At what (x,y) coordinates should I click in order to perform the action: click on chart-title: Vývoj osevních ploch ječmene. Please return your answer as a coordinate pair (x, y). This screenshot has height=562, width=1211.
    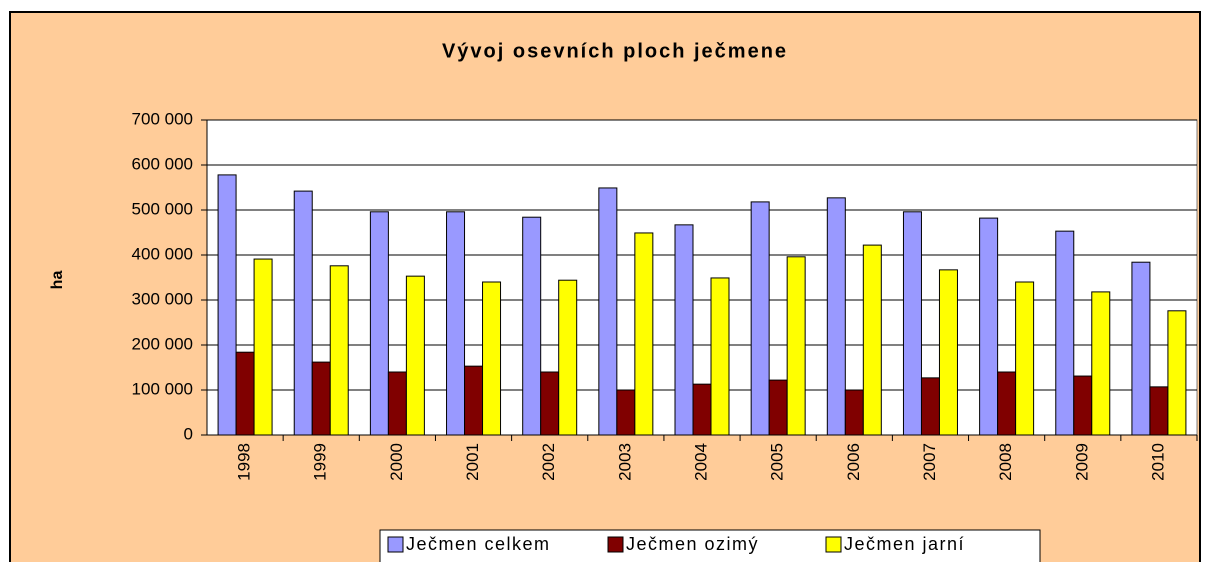
    Looking at the image, I should click on (615, 51).